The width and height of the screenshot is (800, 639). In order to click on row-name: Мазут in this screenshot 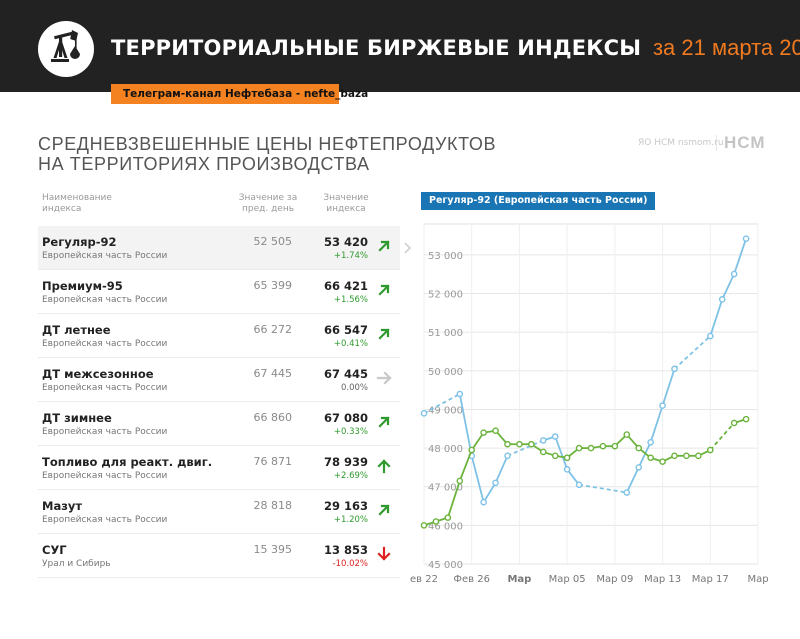, I will do `click(62, 506)`.